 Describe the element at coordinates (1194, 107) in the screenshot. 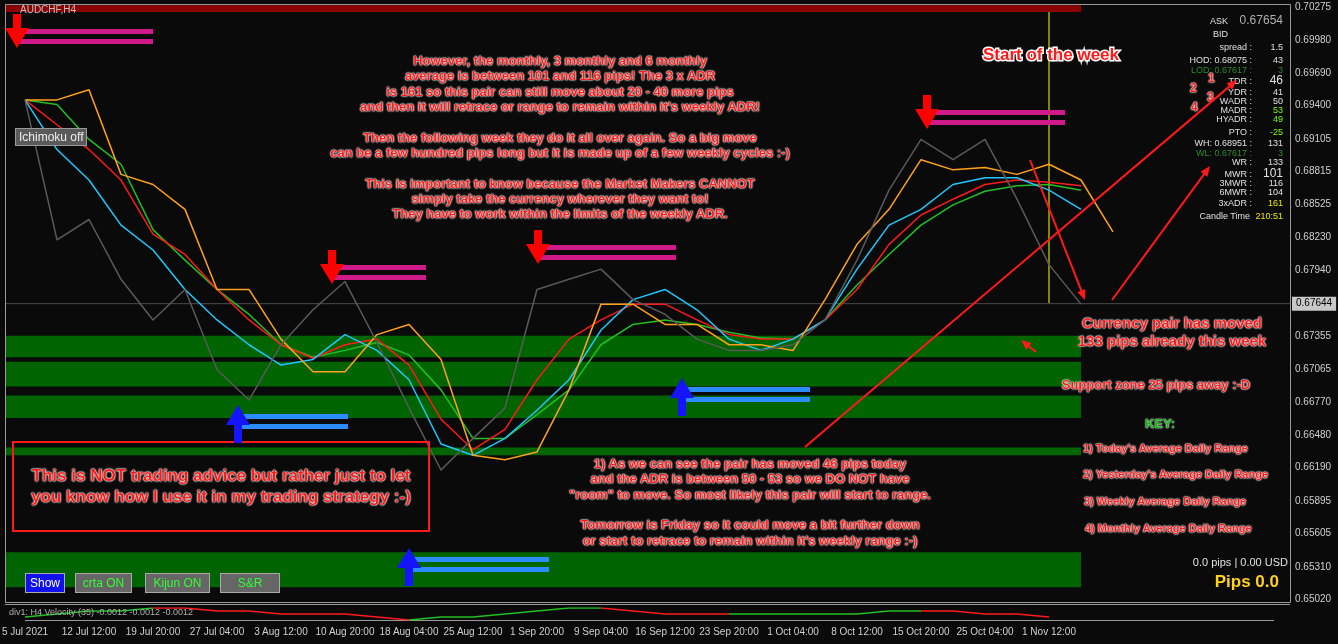

I see `annotation: 4` at that location.